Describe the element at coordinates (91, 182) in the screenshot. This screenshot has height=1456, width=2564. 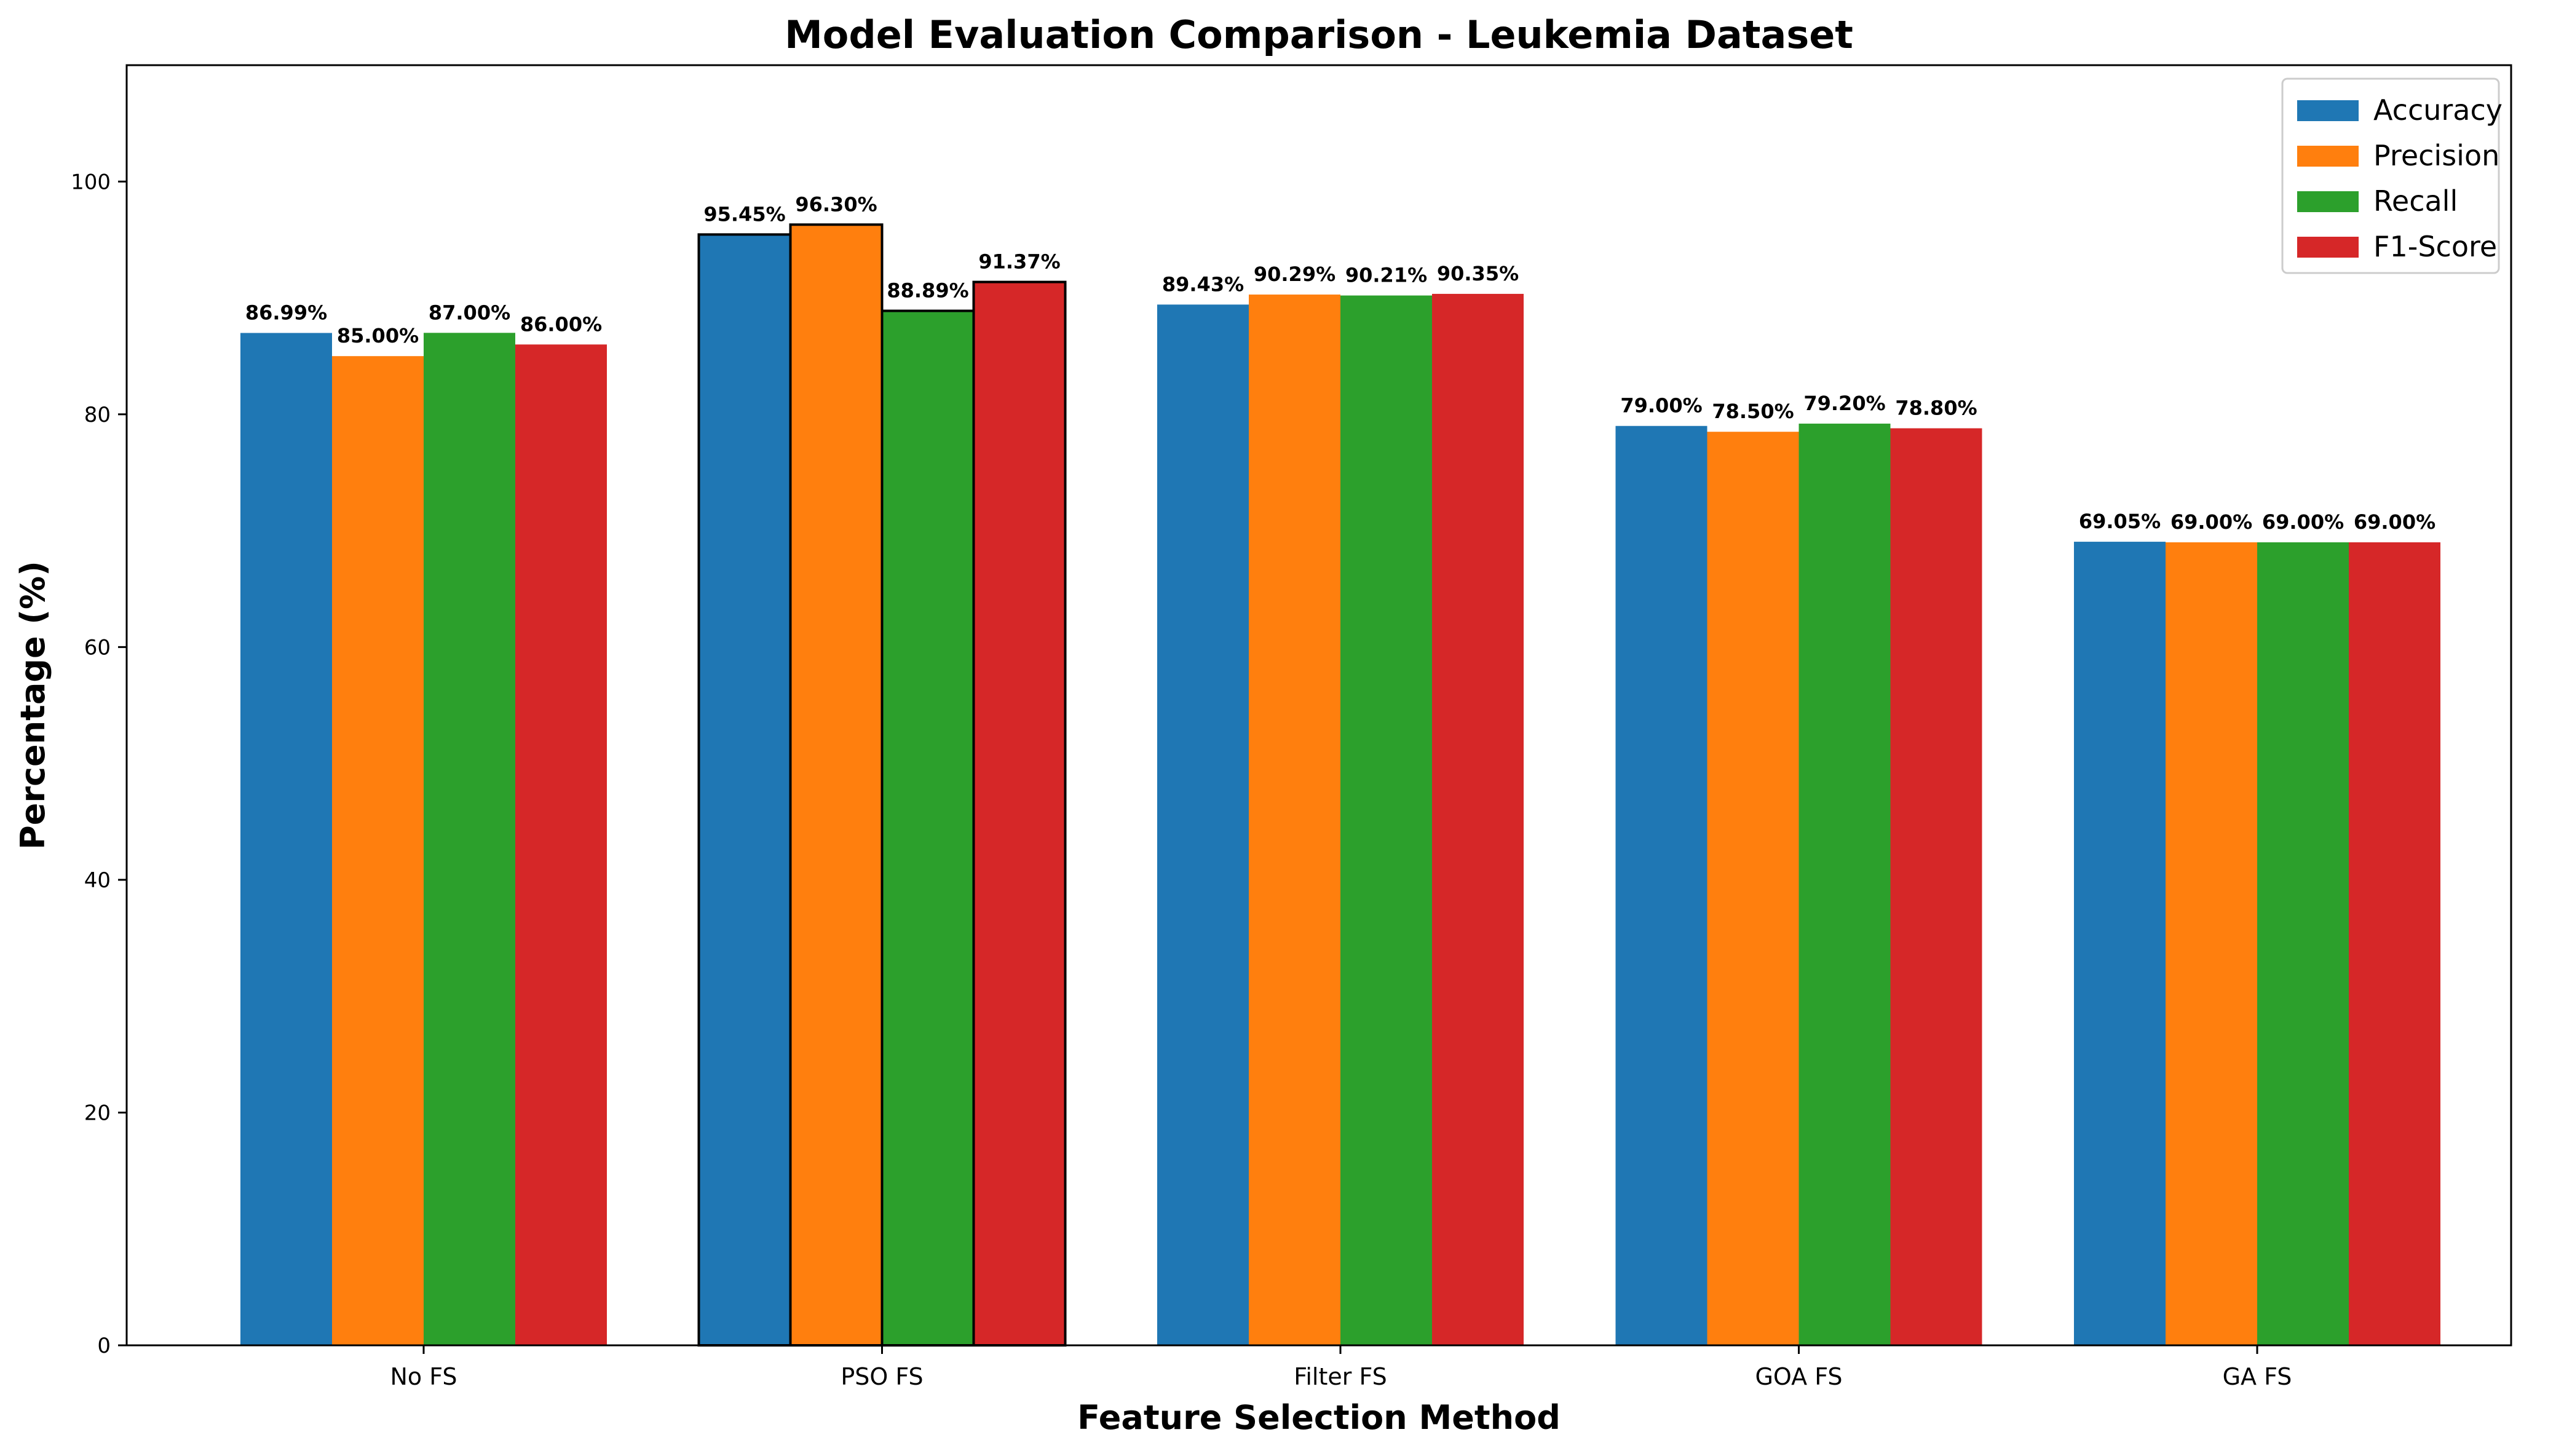
I see `y-tick-label: 100` at that location.